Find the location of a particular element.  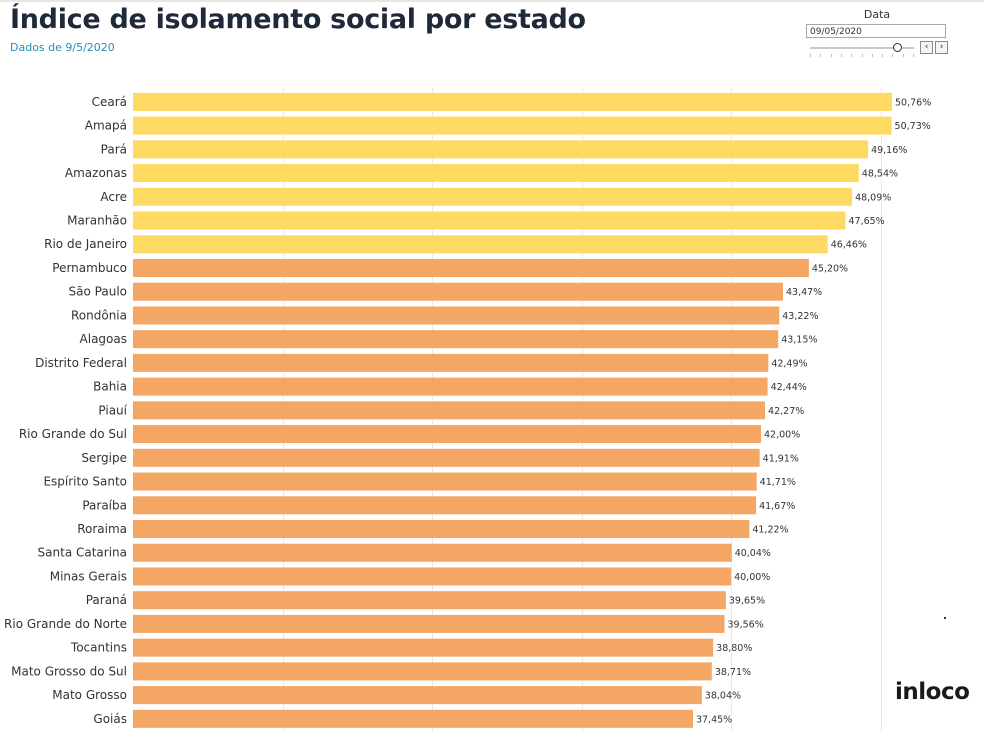

category-label: Santa Catarina is located at coordinates (82, 553).